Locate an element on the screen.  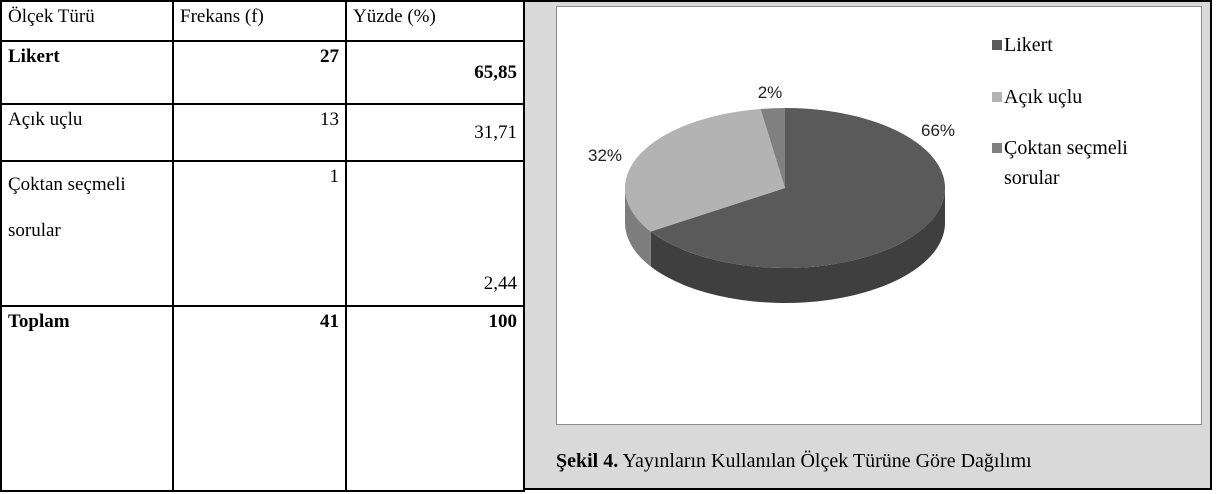
cell: 100 is located at coordinates (435, 398).